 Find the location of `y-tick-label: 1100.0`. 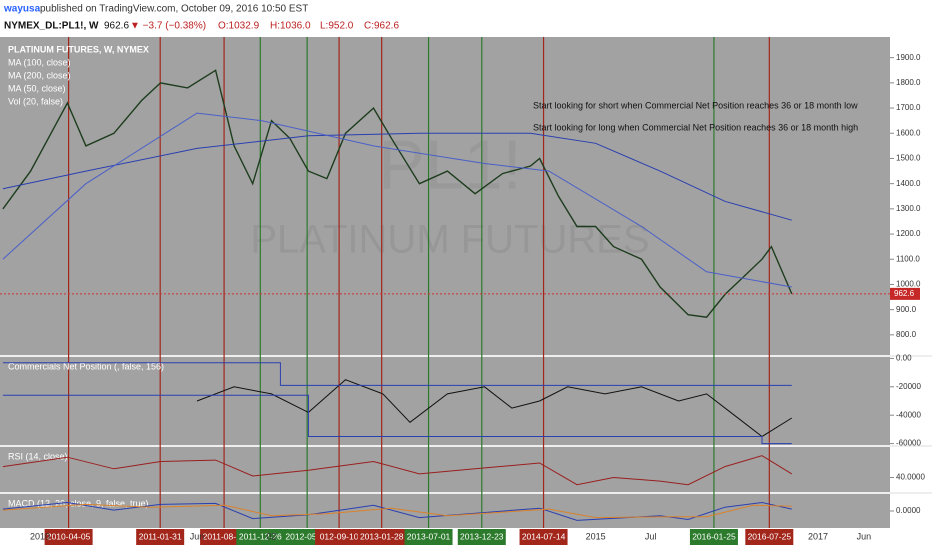

y-tick-label: 1100.0 is located at coordinates (908, 258).